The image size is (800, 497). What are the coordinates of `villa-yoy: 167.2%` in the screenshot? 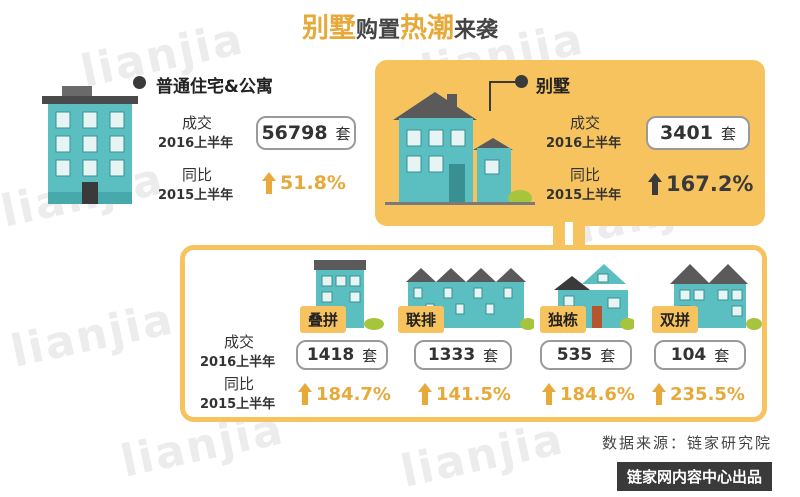 It's located at (700, 184).